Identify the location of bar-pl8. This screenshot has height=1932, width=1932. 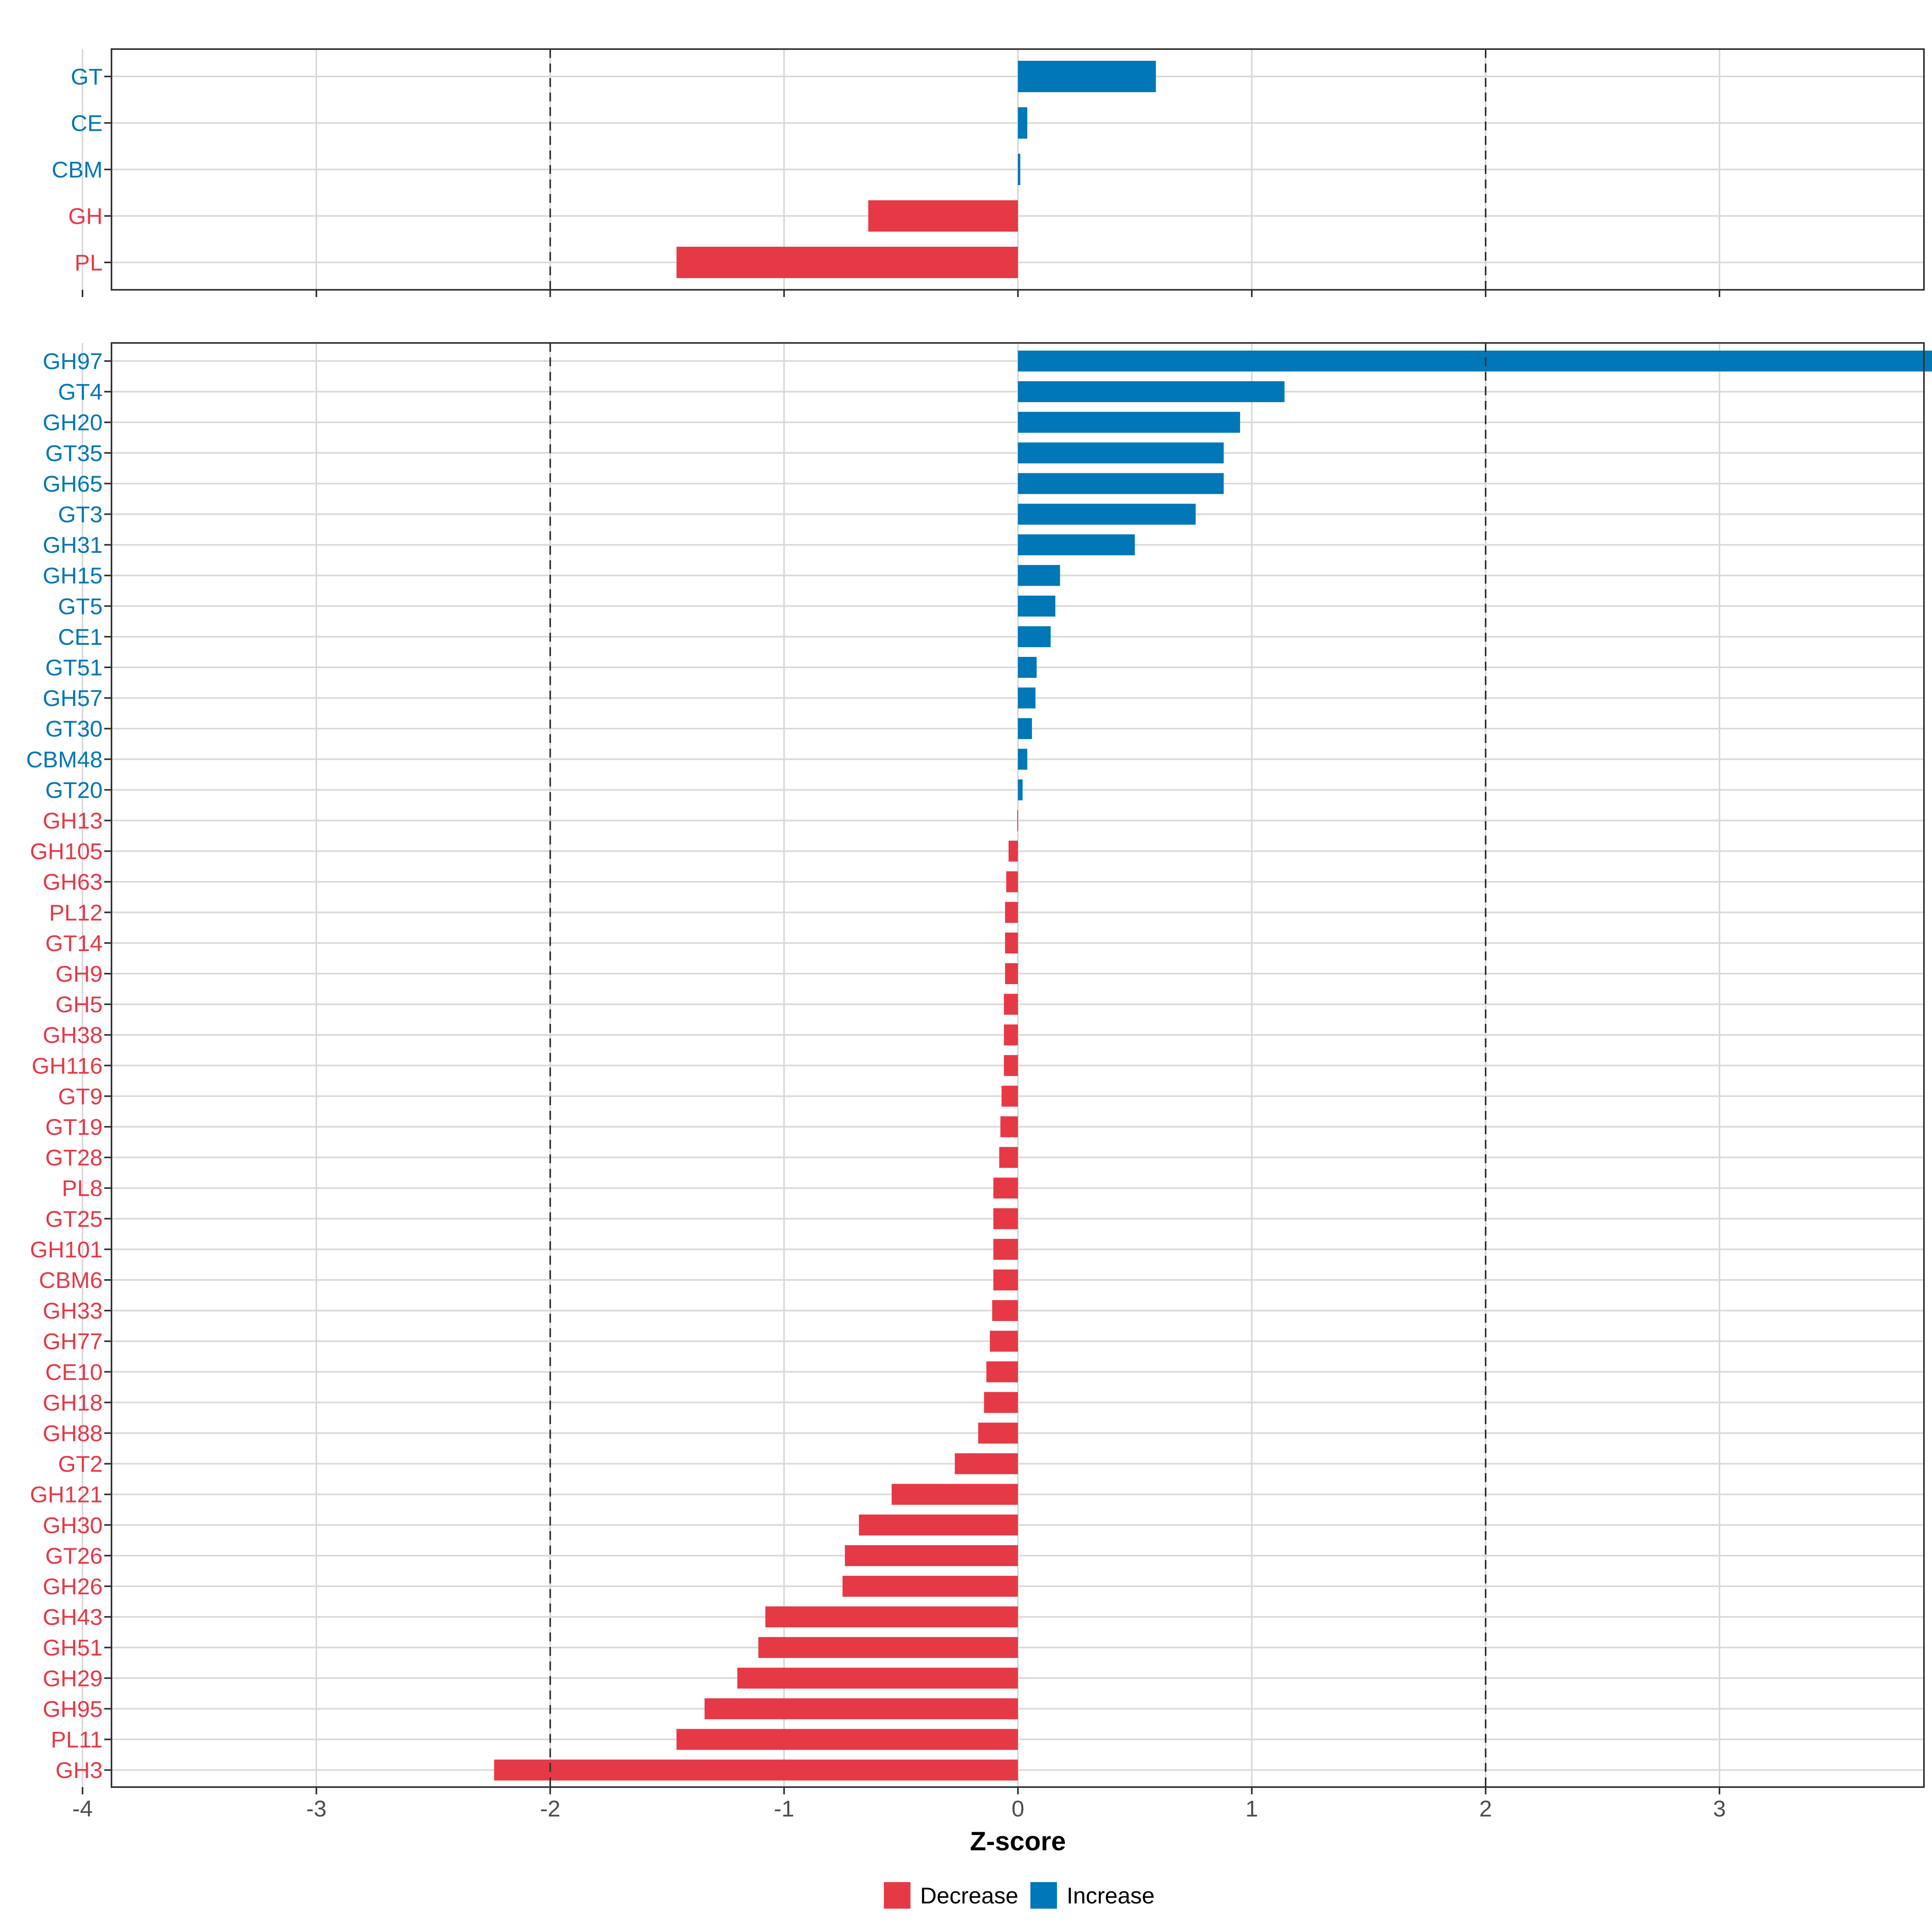
(1006, 1188).